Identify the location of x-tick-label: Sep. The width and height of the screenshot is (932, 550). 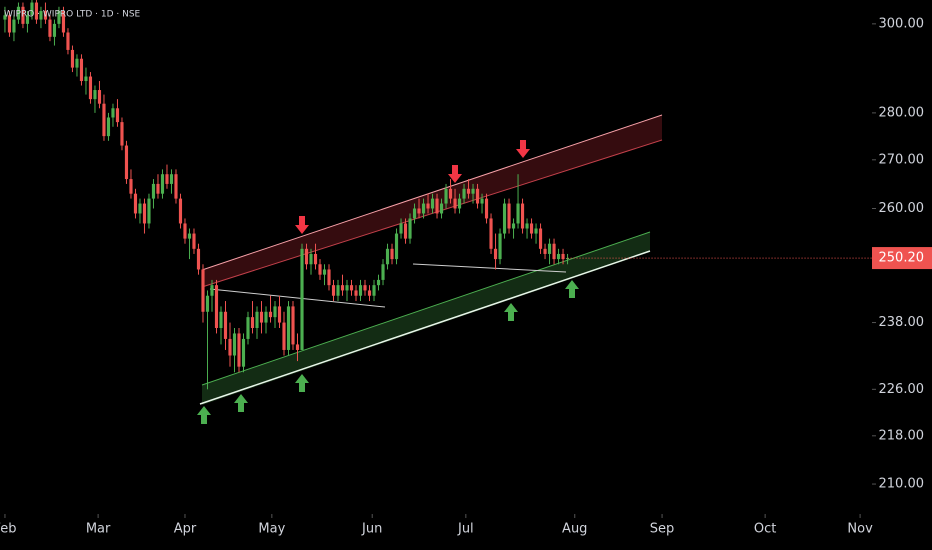
(662, 529).